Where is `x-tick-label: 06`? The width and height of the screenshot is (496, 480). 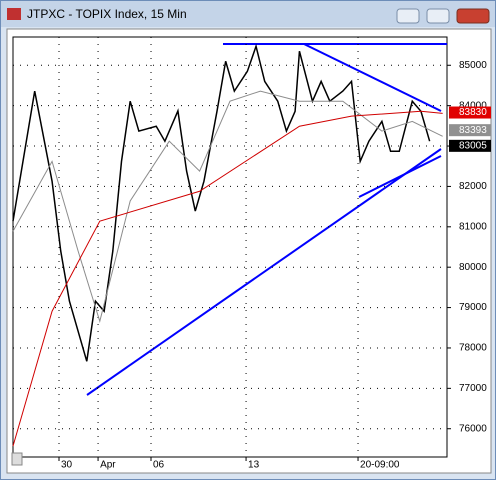 x-tick-label: 06 is located at coordinates (159, 465).